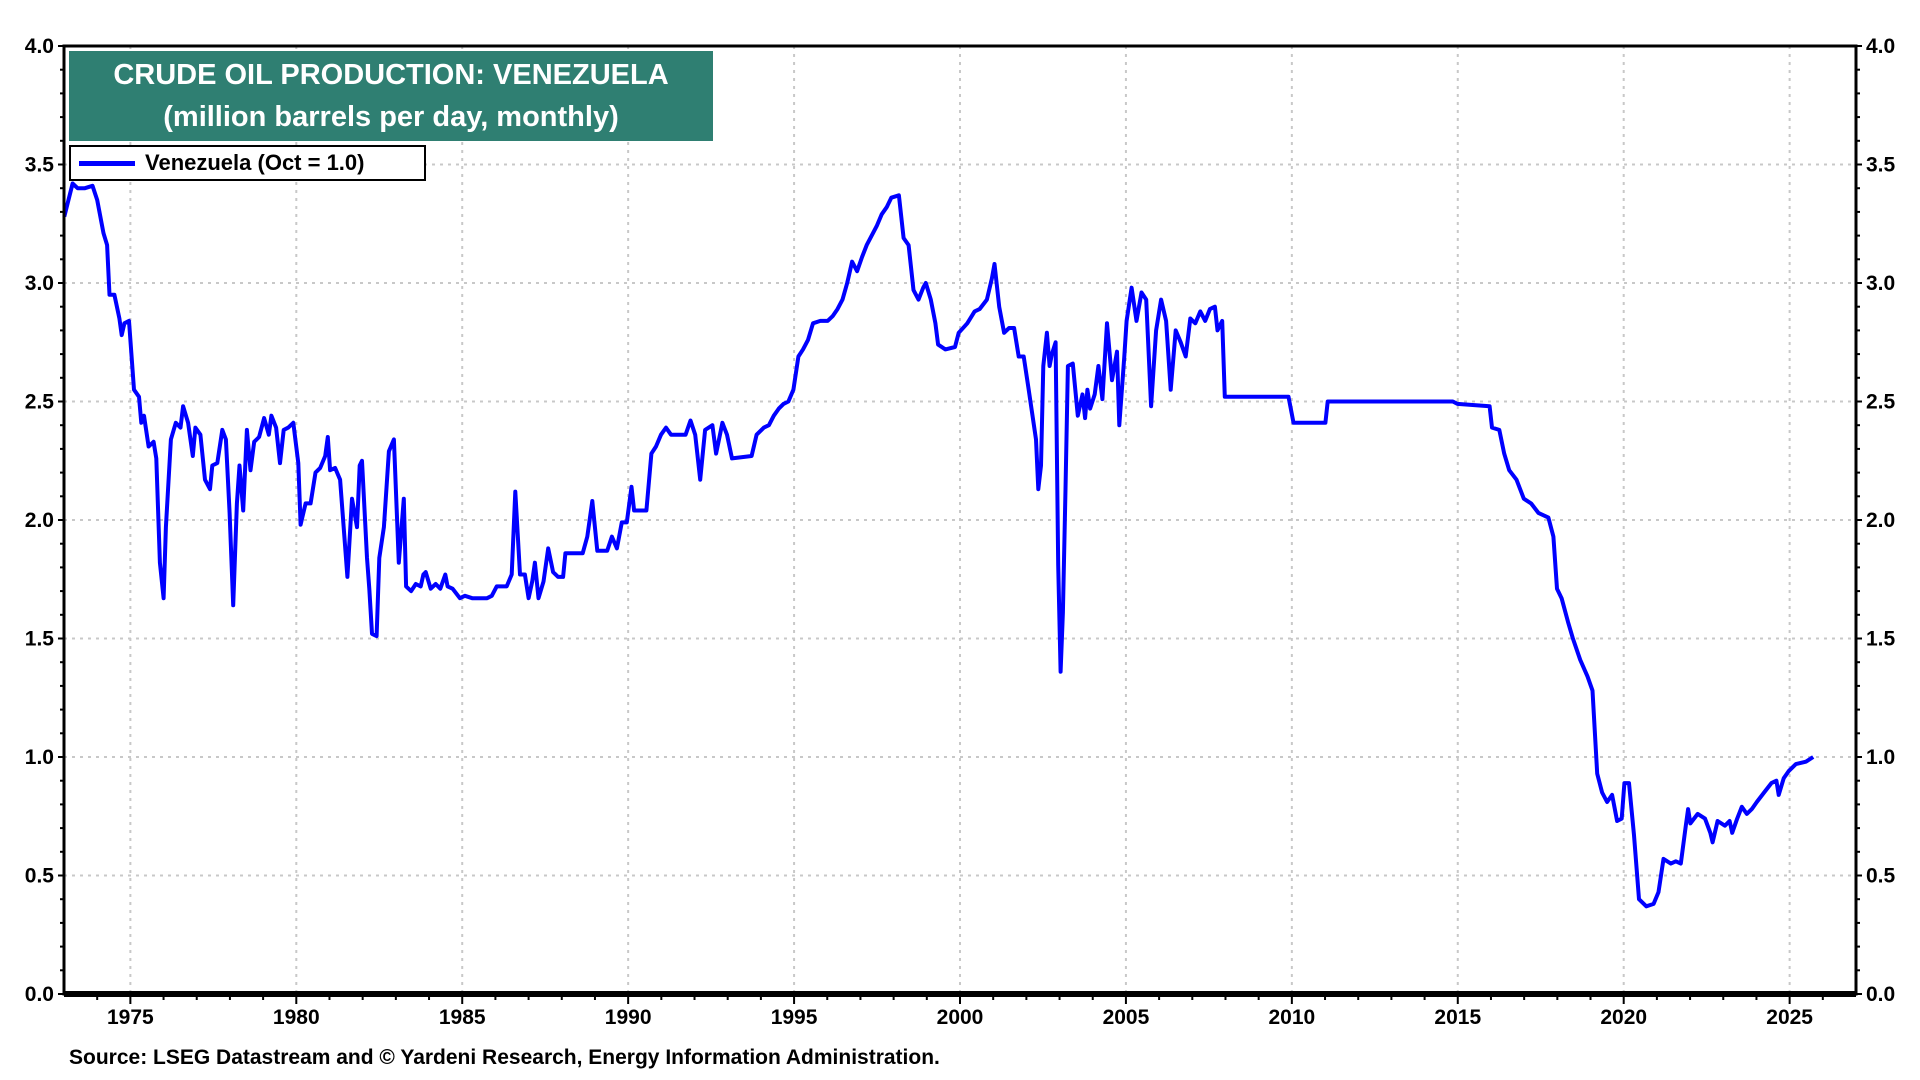 Image resolution: width=1920 pixels, height=1080 pixels. What do you see at coordinates (40, 165) in the screenshot?
I see `y-tick-label-left: 3.5` at bounding box center [40, 165].